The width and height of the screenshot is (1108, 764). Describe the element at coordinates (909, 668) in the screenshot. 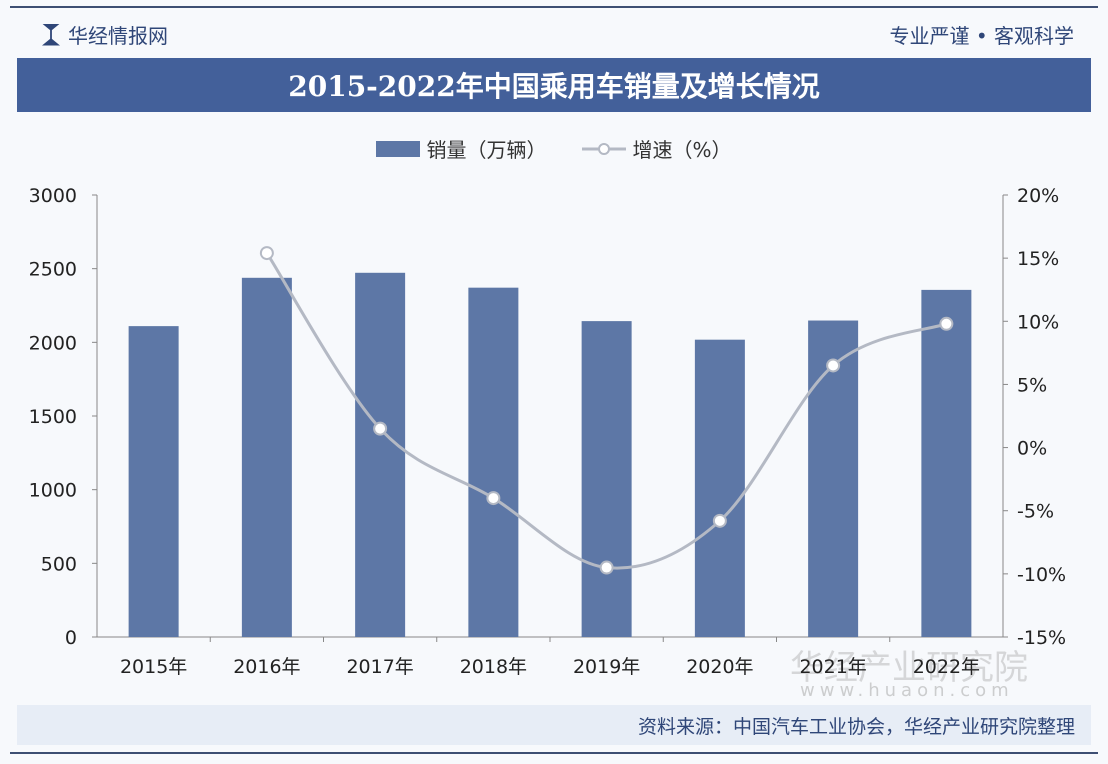

I see `watermark: 华经产业研究院` at that location.